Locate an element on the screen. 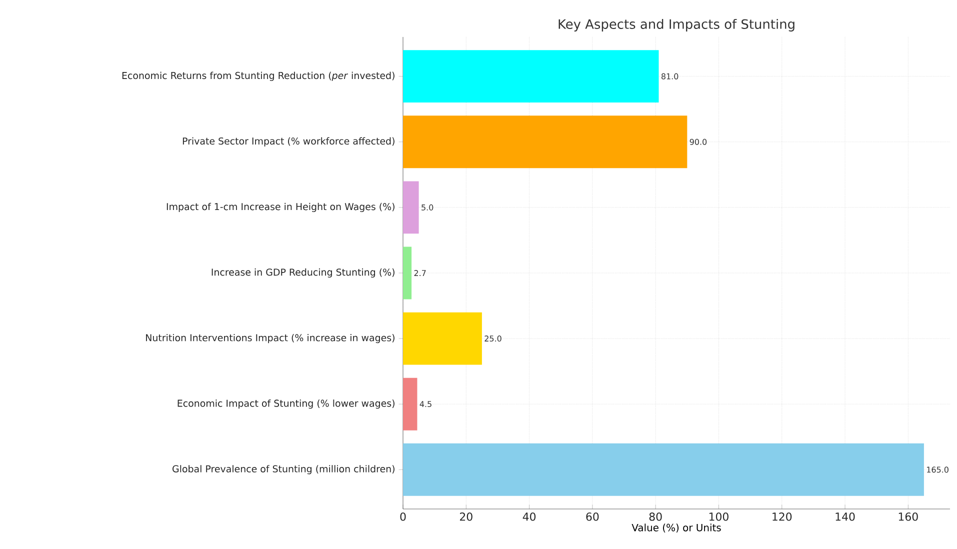 This screenshot has height=549, width=957. x-tick-label: 60 is located at coordinates (592, 516).